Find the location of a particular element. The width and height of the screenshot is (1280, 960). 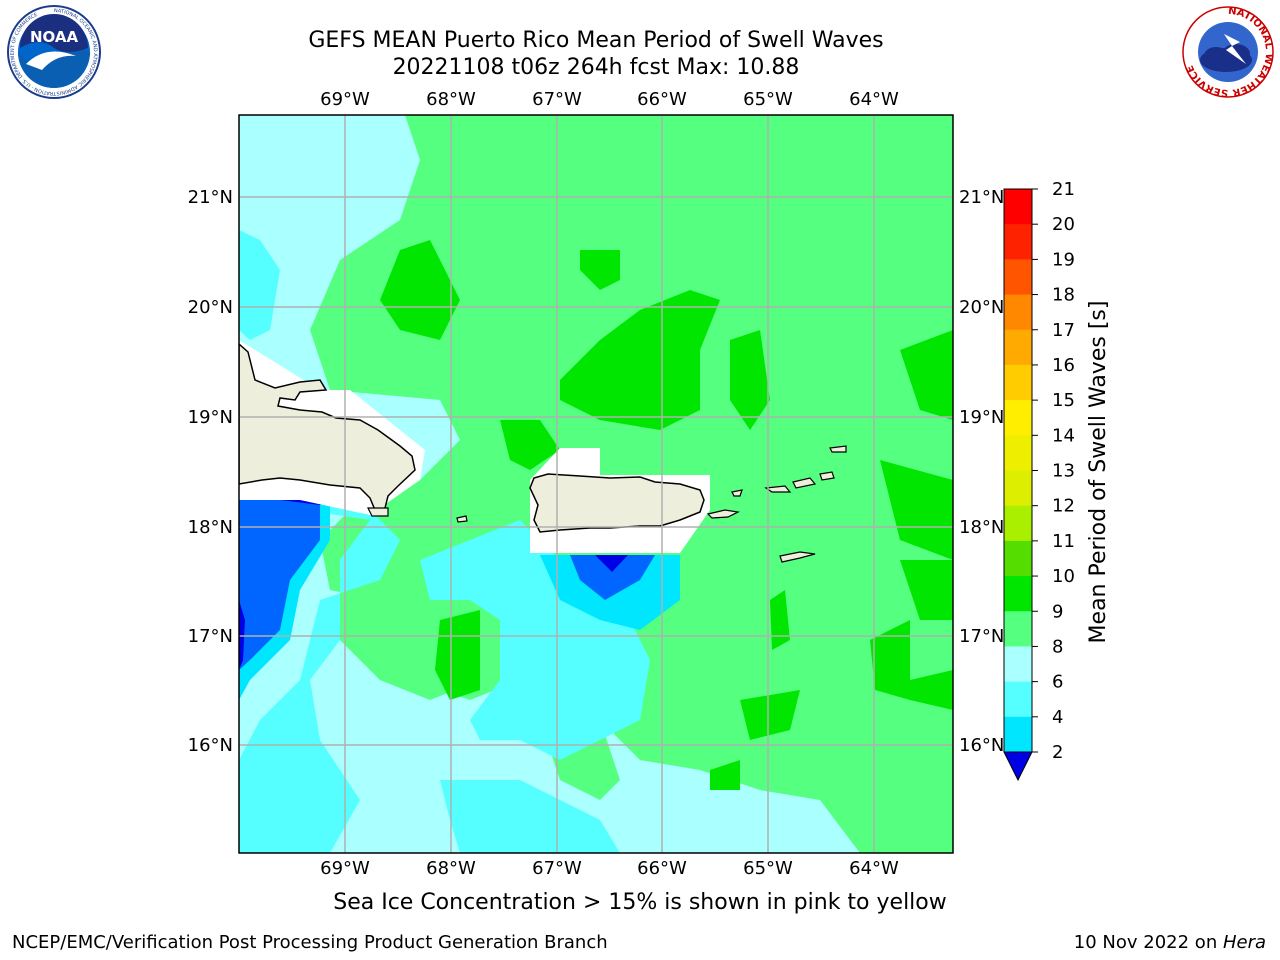

hispaniola-land is located at coordinates (327, 426).